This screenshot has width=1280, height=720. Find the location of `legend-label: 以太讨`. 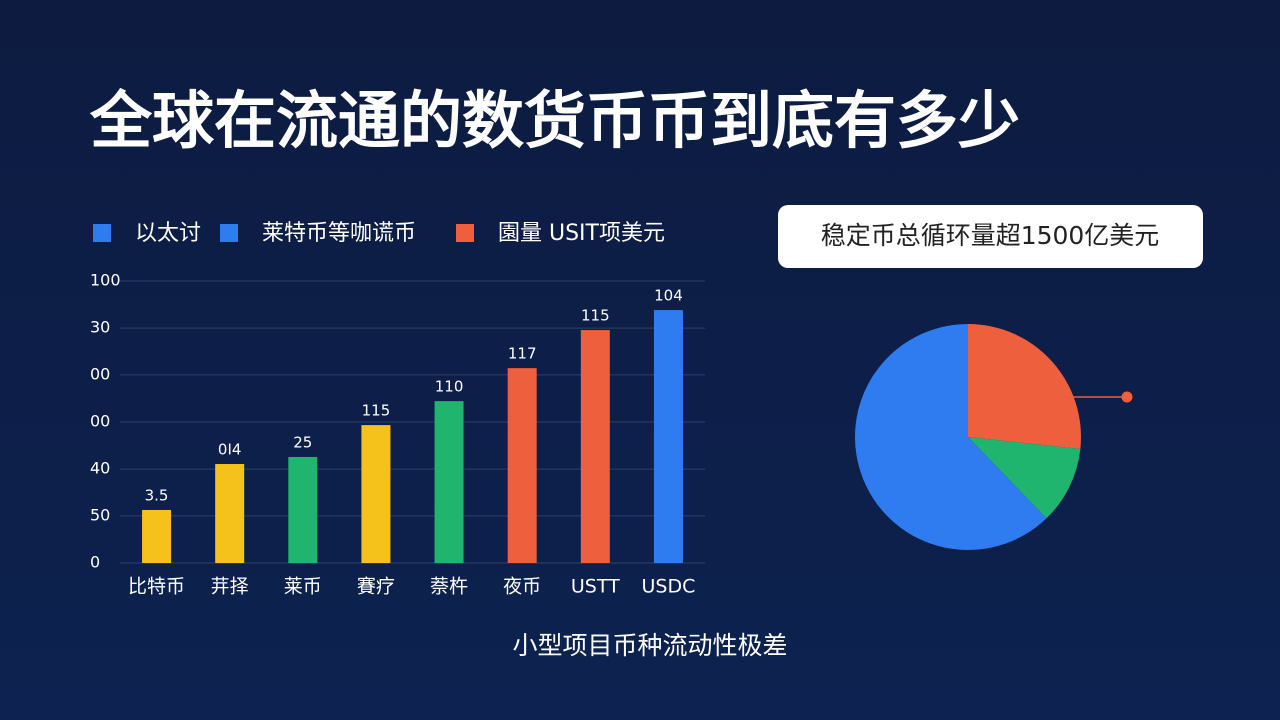

legend-label: 以太讨 is located at coordinates (168, 233).